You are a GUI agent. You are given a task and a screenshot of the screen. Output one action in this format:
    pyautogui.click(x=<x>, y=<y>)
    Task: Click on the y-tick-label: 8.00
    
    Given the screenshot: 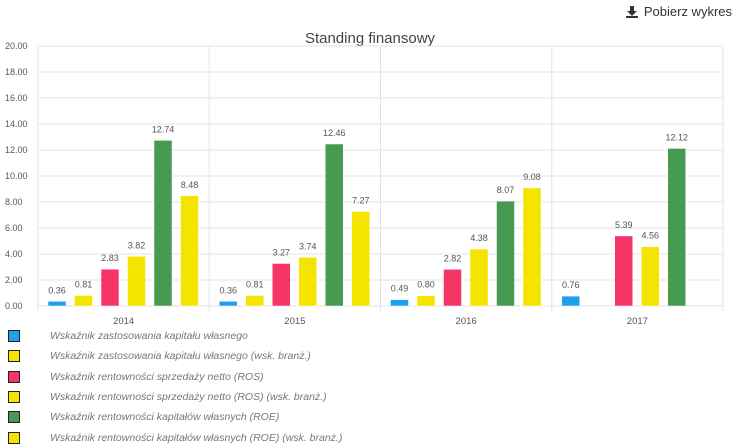 What is the action you would take?
    pyautogui.click(x=14, y=202)
    